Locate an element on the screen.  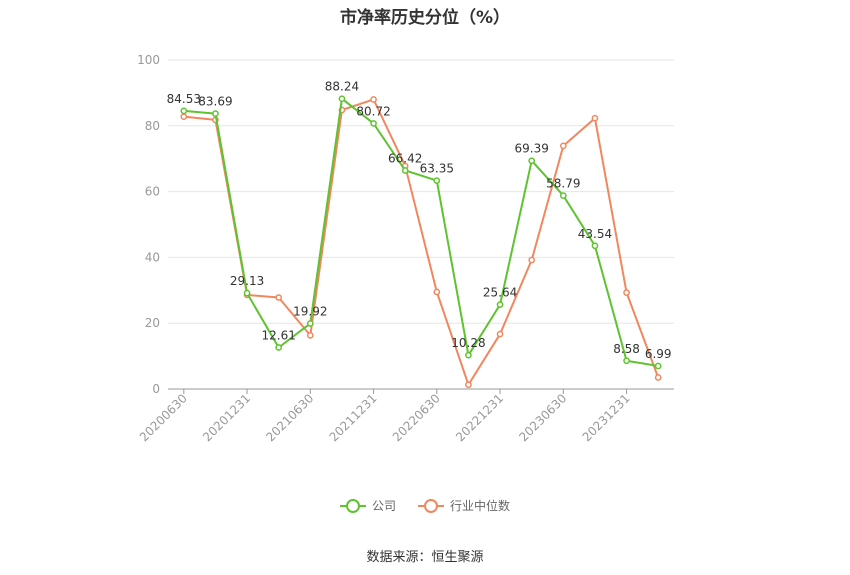
legend: 公司 行业中位数 is located at coordinates (425, 505).